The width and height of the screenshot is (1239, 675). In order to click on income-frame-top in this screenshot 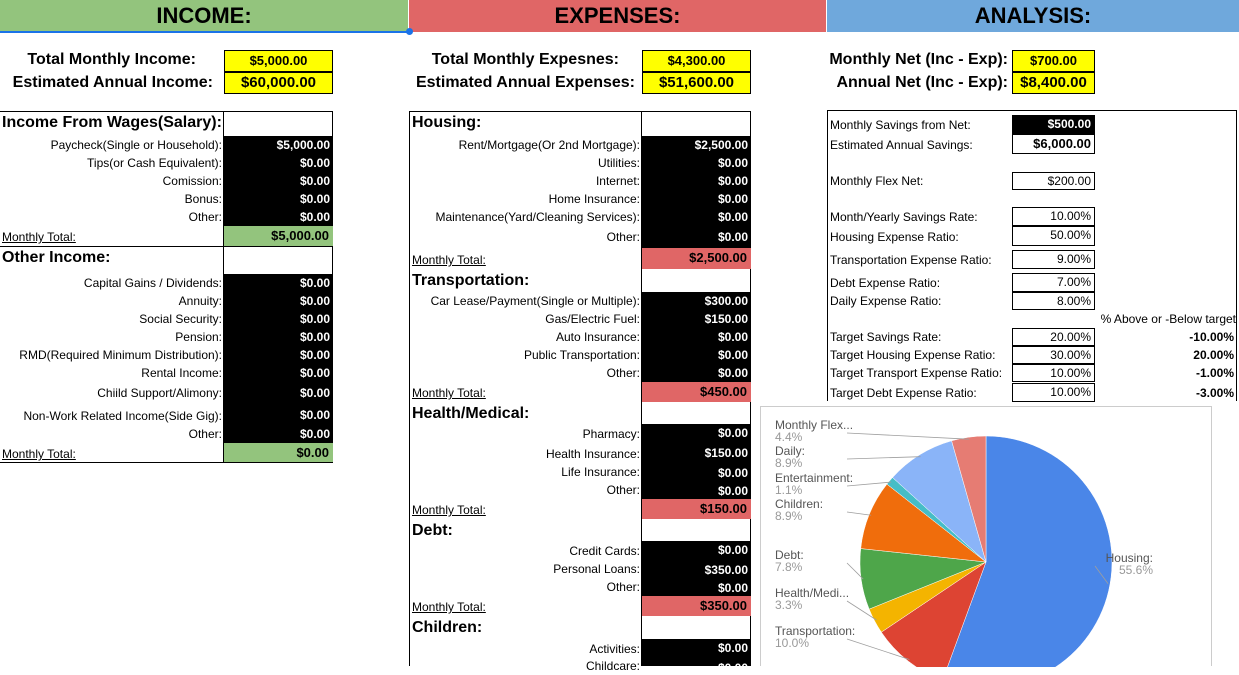, I will do `click(166, 111)`.